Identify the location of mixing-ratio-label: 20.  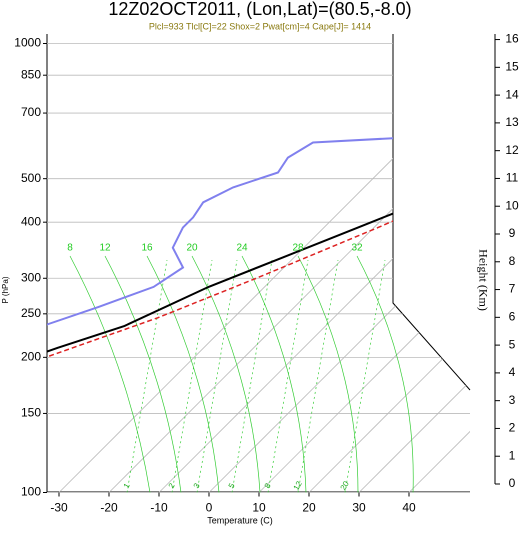
(345, 485).